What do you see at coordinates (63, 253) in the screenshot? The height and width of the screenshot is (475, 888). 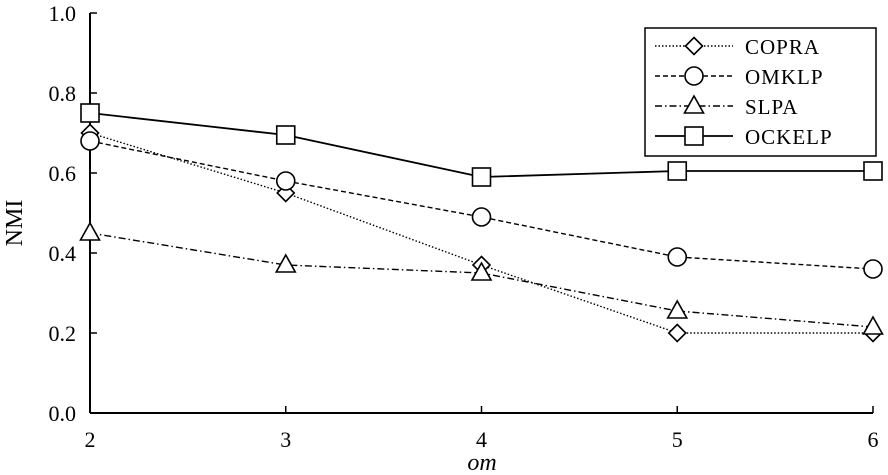 I see `y-tick-label: 0.4` at bounding box center [63, 253].